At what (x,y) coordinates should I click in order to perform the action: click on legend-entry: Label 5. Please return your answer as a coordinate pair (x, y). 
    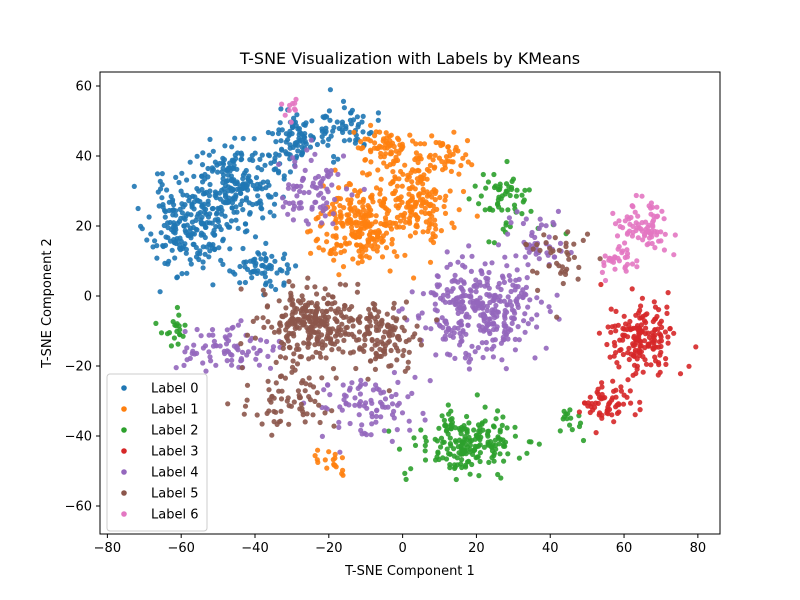
    Looking at the image, I should click on (174, 494).